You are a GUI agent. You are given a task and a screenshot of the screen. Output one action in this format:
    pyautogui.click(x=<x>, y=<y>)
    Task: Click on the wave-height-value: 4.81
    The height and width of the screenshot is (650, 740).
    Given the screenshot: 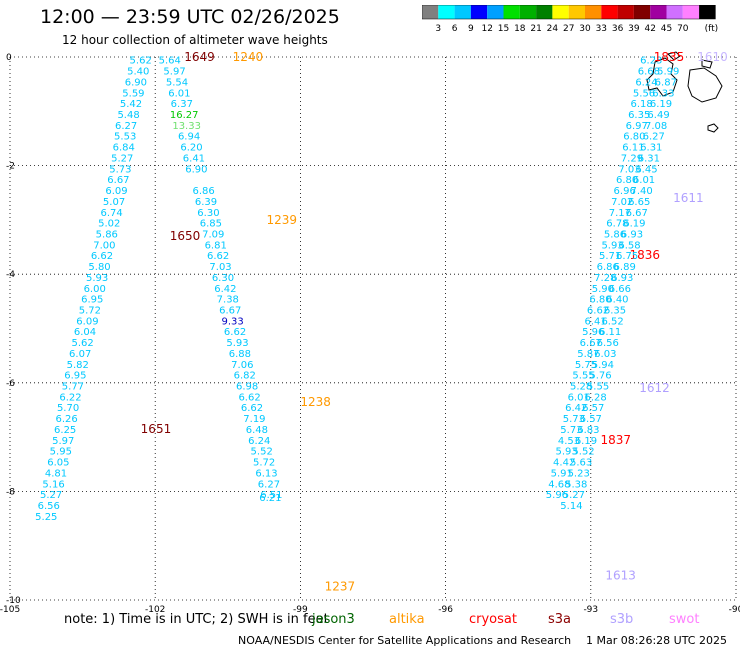 What is the action you would take?
    pyautogui.click(x=56, y=473)
    